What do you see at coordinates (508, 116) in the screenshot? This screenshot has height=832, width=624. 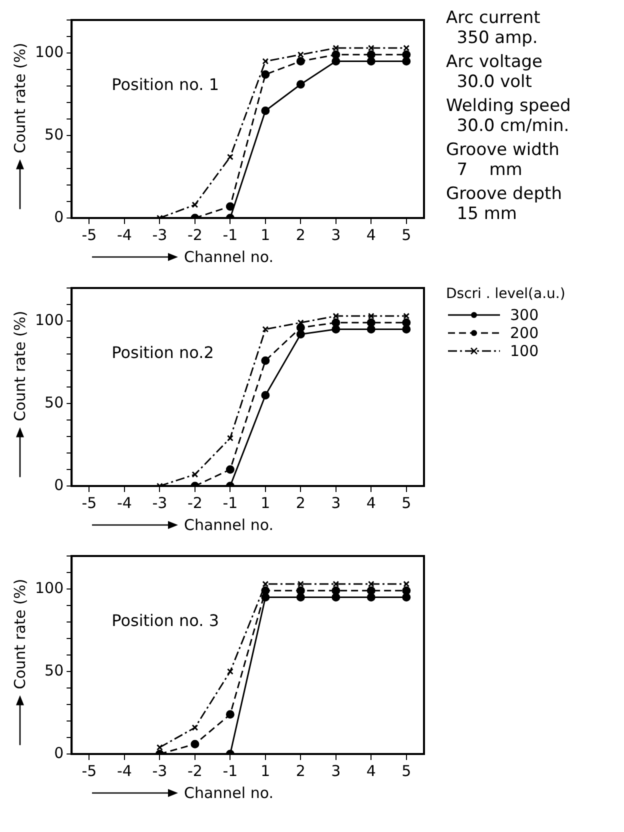 I see `text: Welding speed 30.0 cm/min.` at bounding box center [508, 116].